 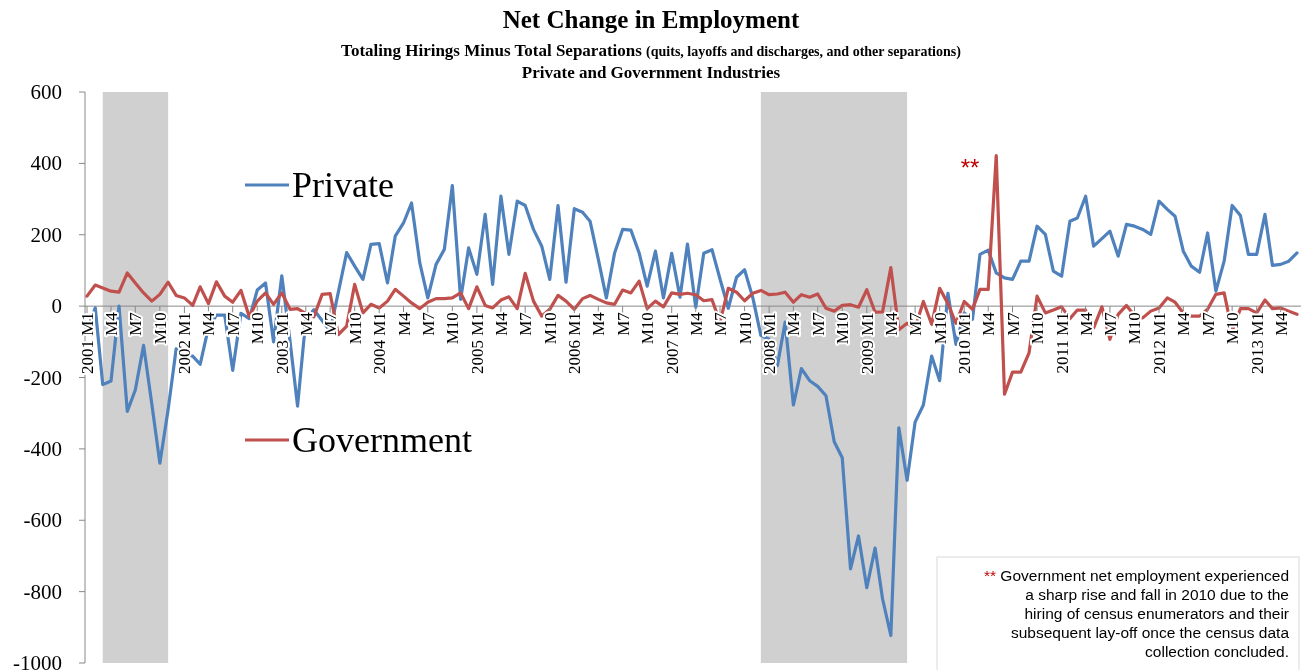 What do you see at coordinates (56, 306) in the screenshot?
I see `y-tick-label: 0` at bounding box center [56, 306].